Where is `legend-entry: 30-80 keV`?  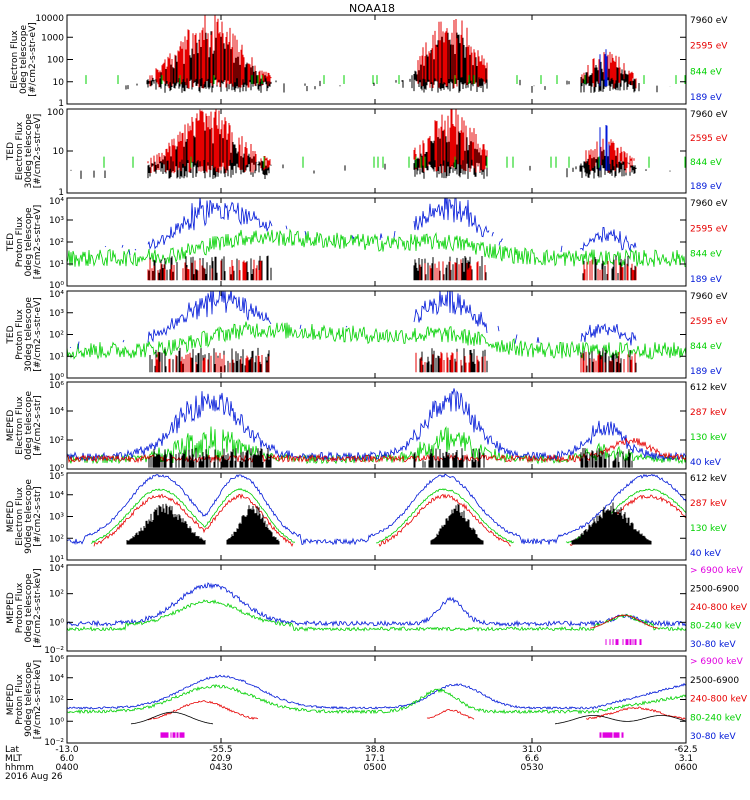 legend-entry: 30-80 keV is located at coordinates (713, 645).